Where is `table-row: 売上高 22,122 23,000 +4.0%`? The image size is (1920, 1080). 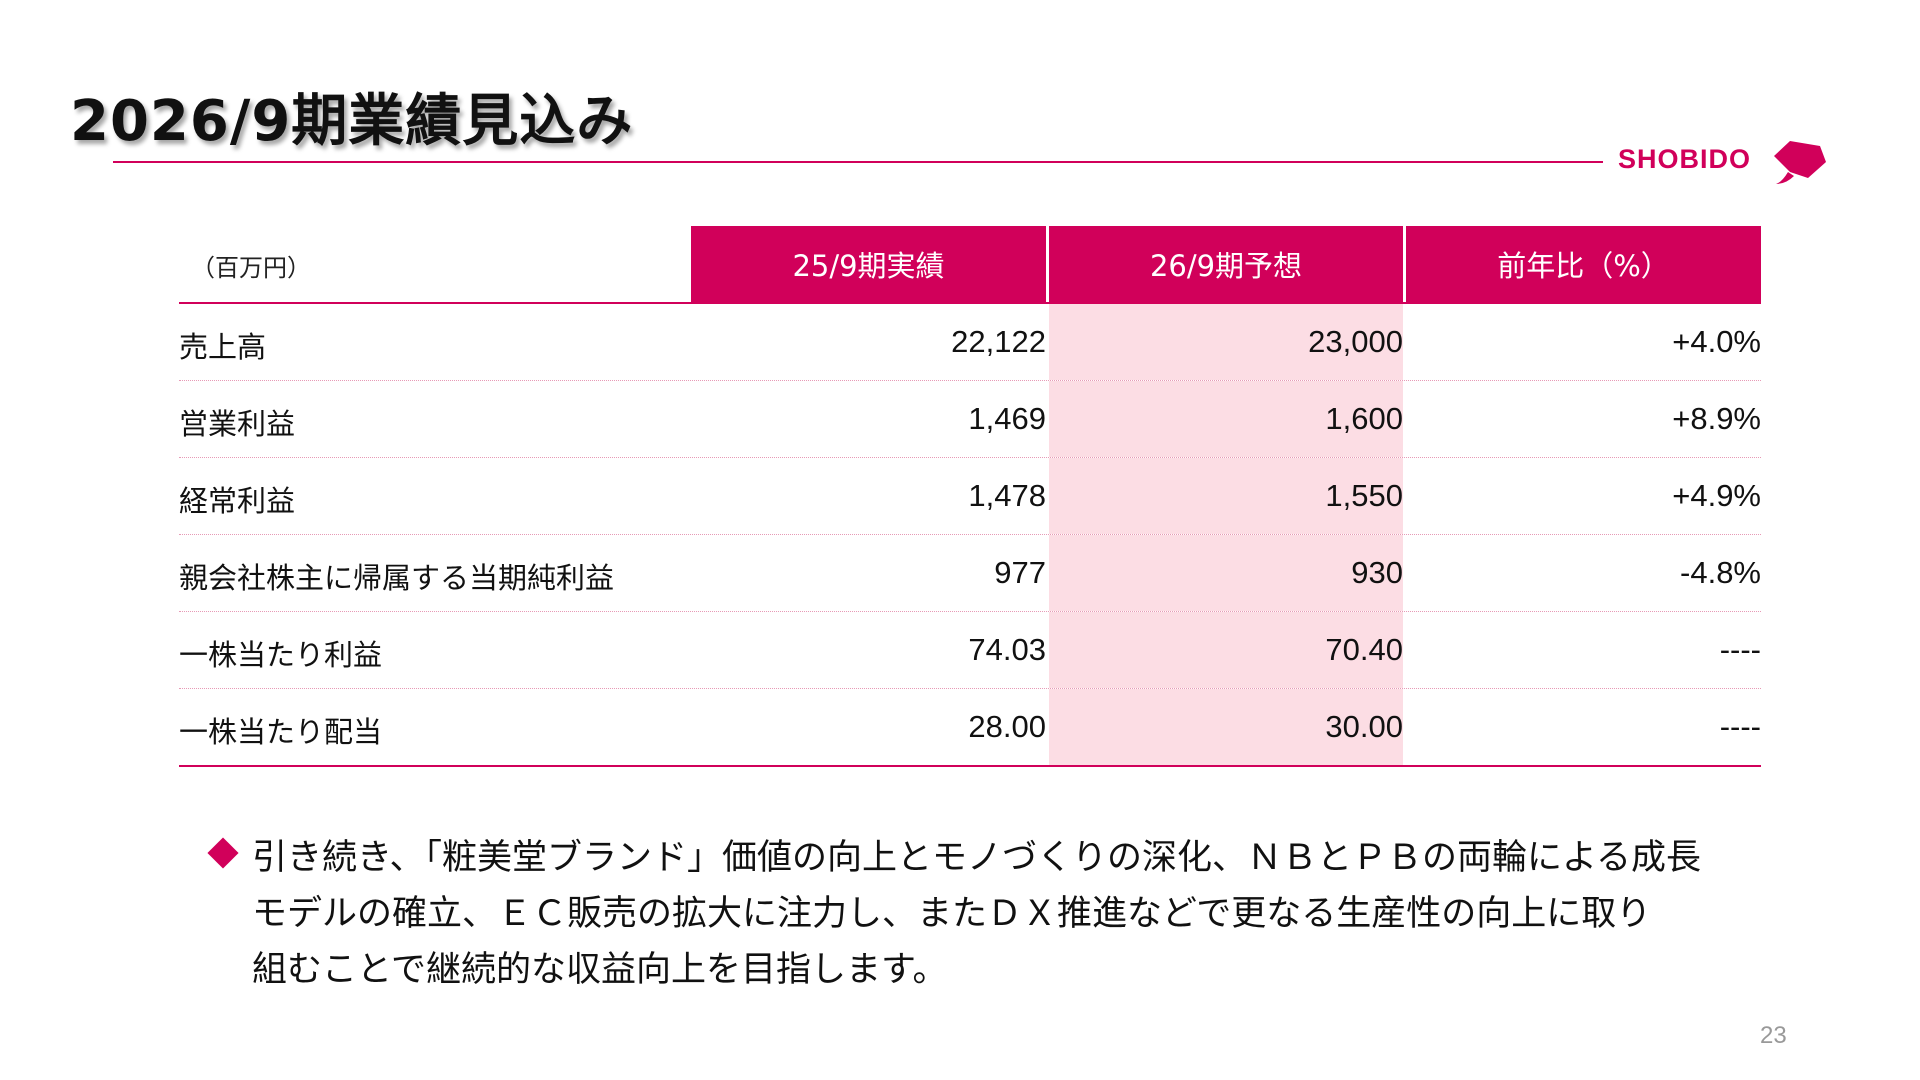
table-row: 売上高 22,122 23,000 +4.0% is located at coordinates (970, 342).